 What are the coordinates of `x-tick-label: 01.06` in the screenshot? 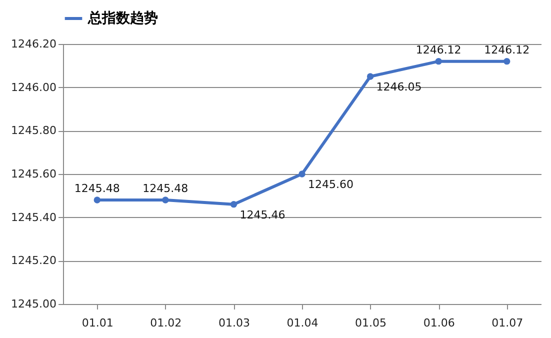 It's located at (439, 323).